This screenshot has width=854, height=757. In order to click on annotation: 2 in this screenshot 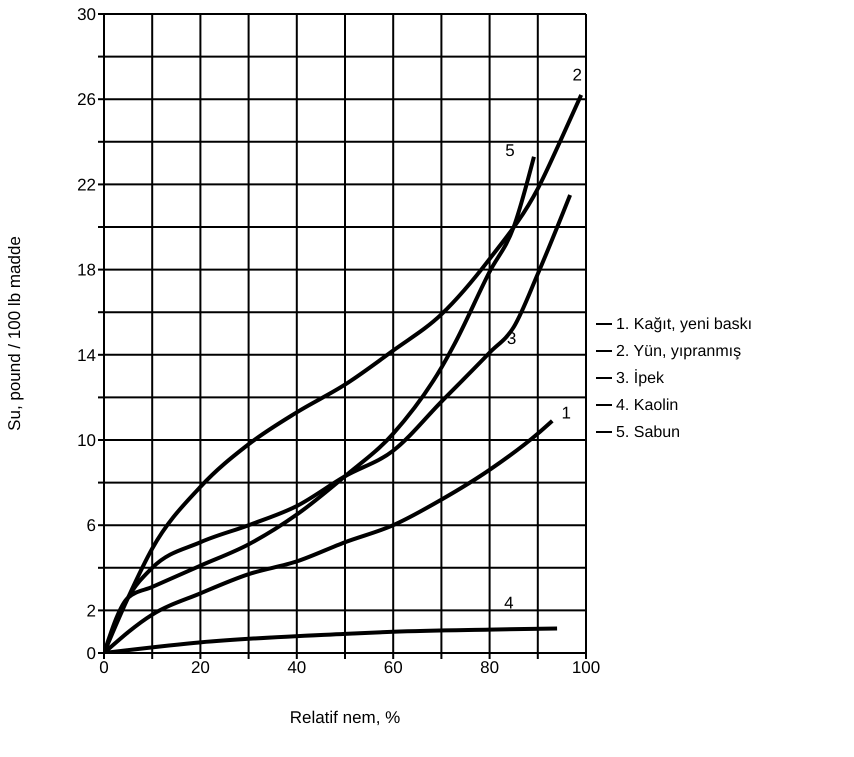, I will do `click(577, 74)`.